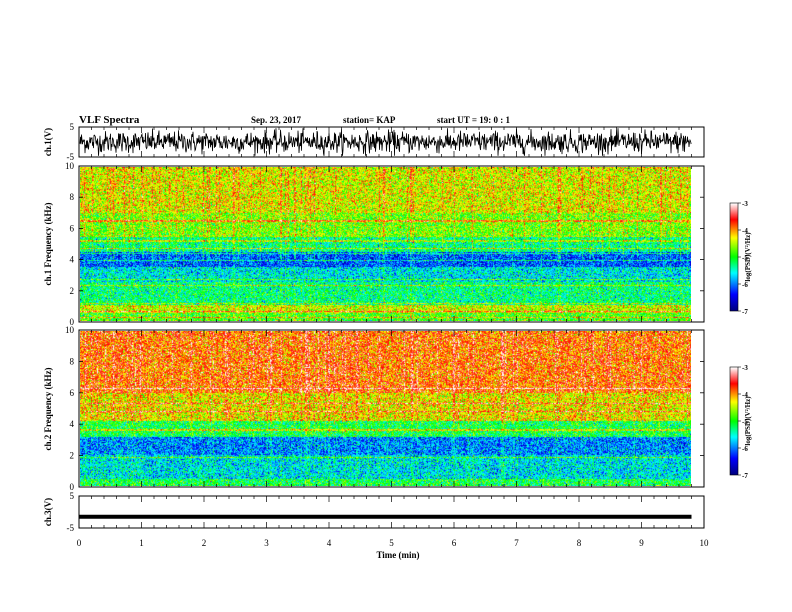 This screenshot has width=792, height=612. What do you see at coordinates (266, 543) in the screenshot?
I see `xtick-label: 3` at bounding box center [266, 543].